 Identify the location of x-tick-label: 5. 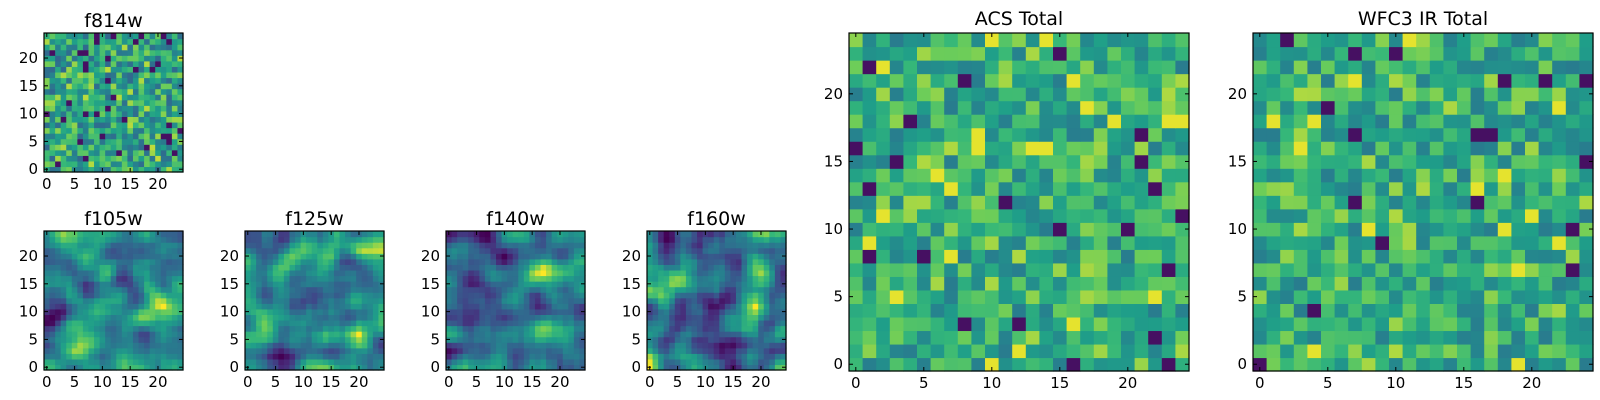
(1328, 383).